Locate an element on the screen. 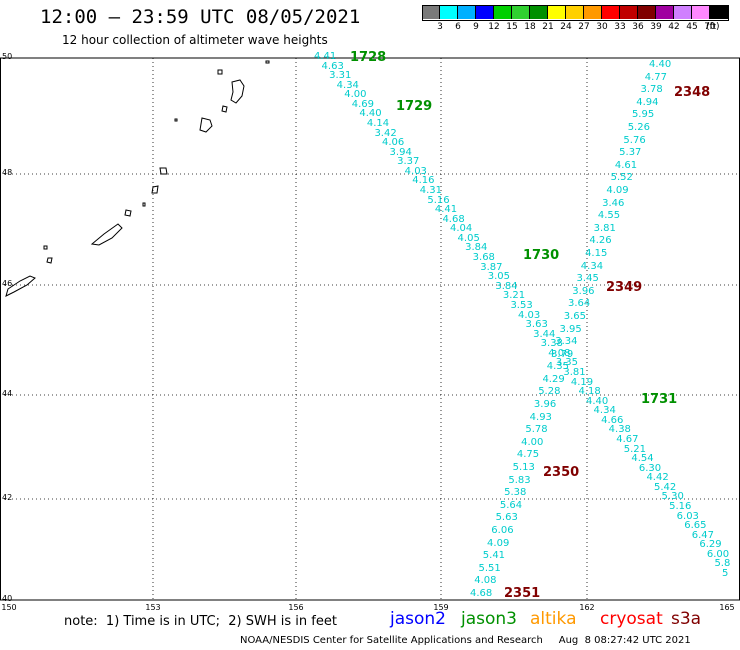 Image resolution: width=740 pixels, height=650 pixels. legend-label: 12 is located at coordinates (494, 27).